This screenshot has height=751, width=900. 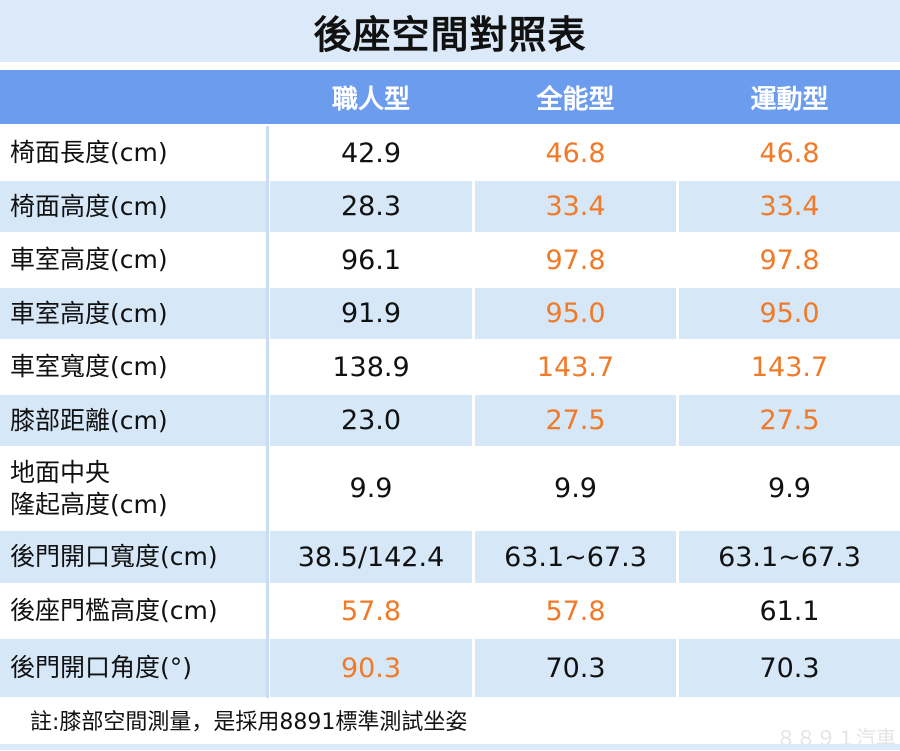 I want to click on row-label: 椅面高度(cm), so click(x=133, y=206).